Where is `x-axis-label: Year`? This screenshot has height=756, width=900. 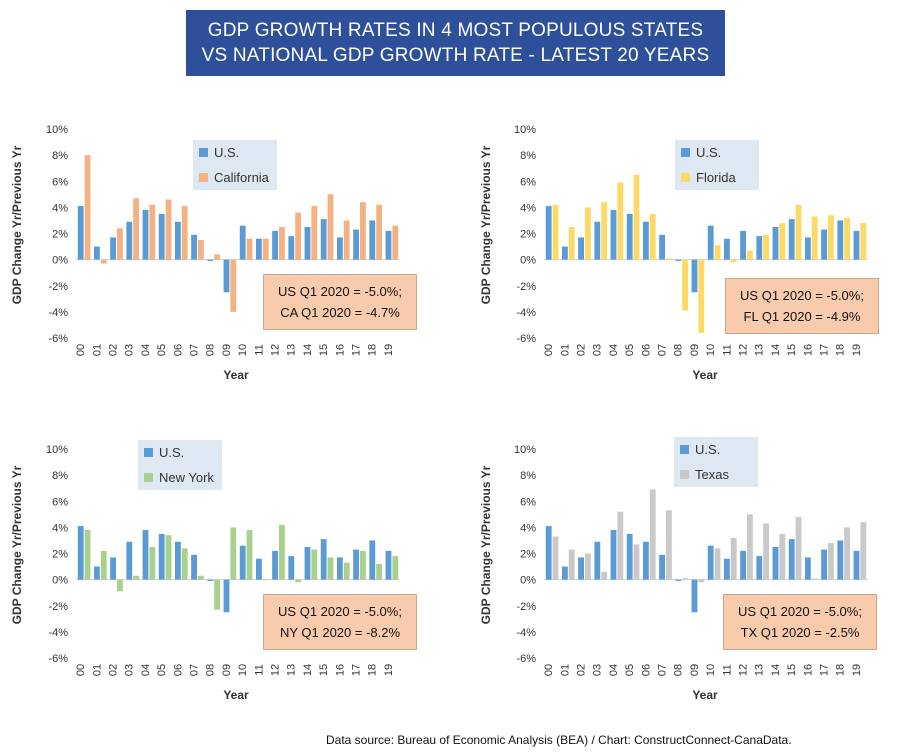 x-axis-label: Year is located at coordinates (236, 375).